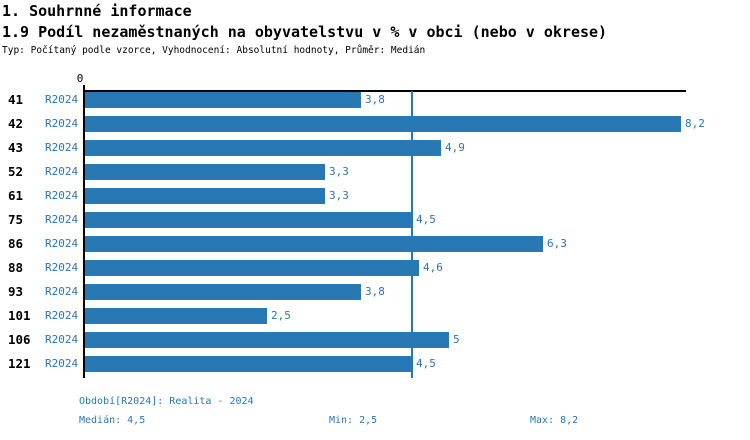 The width and height of the screenshot is (750, 440). I want to click on chart-row: 42 R2024 8,2, so click(375, 124).